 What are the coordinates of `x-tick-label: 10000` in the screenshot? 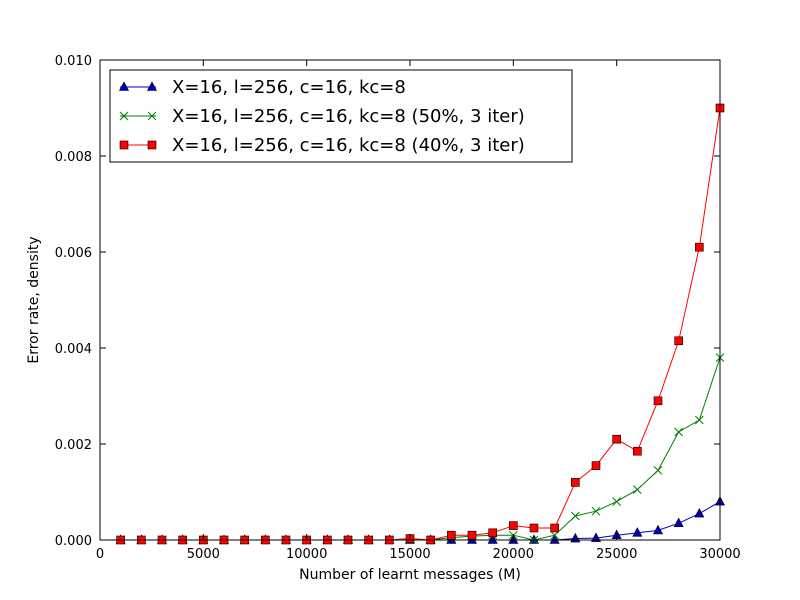 It's located at (306, 554).